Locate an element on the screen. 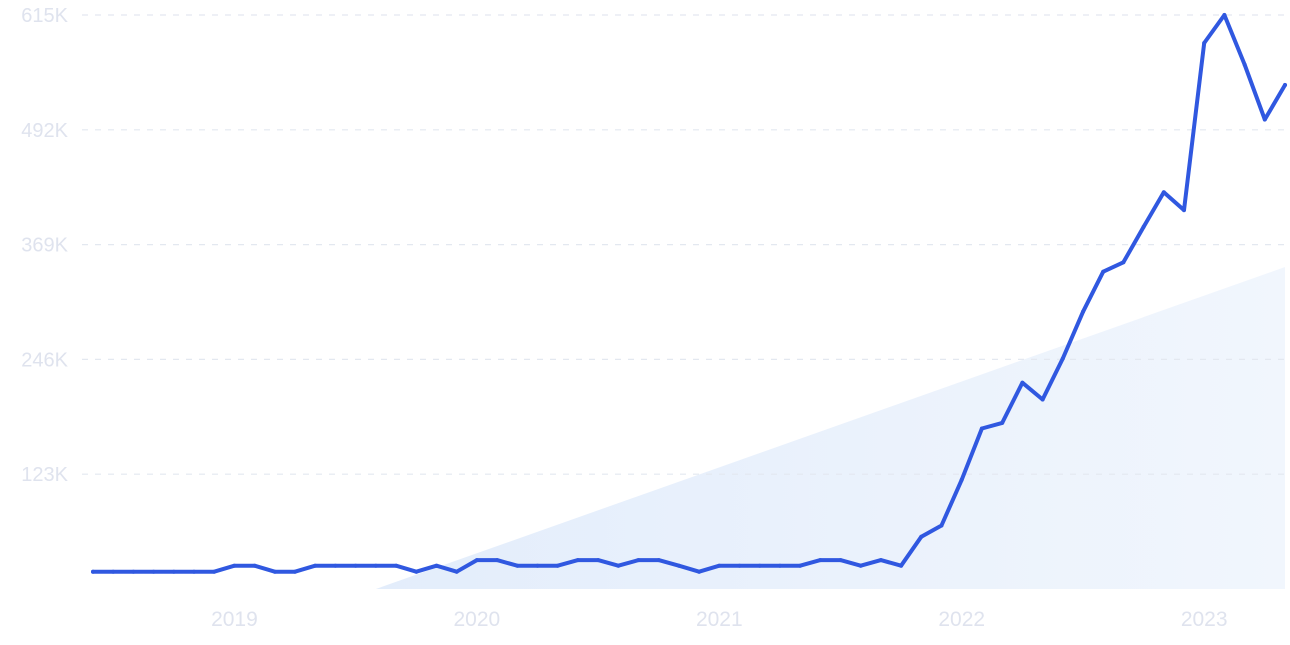  y-tick-label: 123K is located at coordinates (44, 475).